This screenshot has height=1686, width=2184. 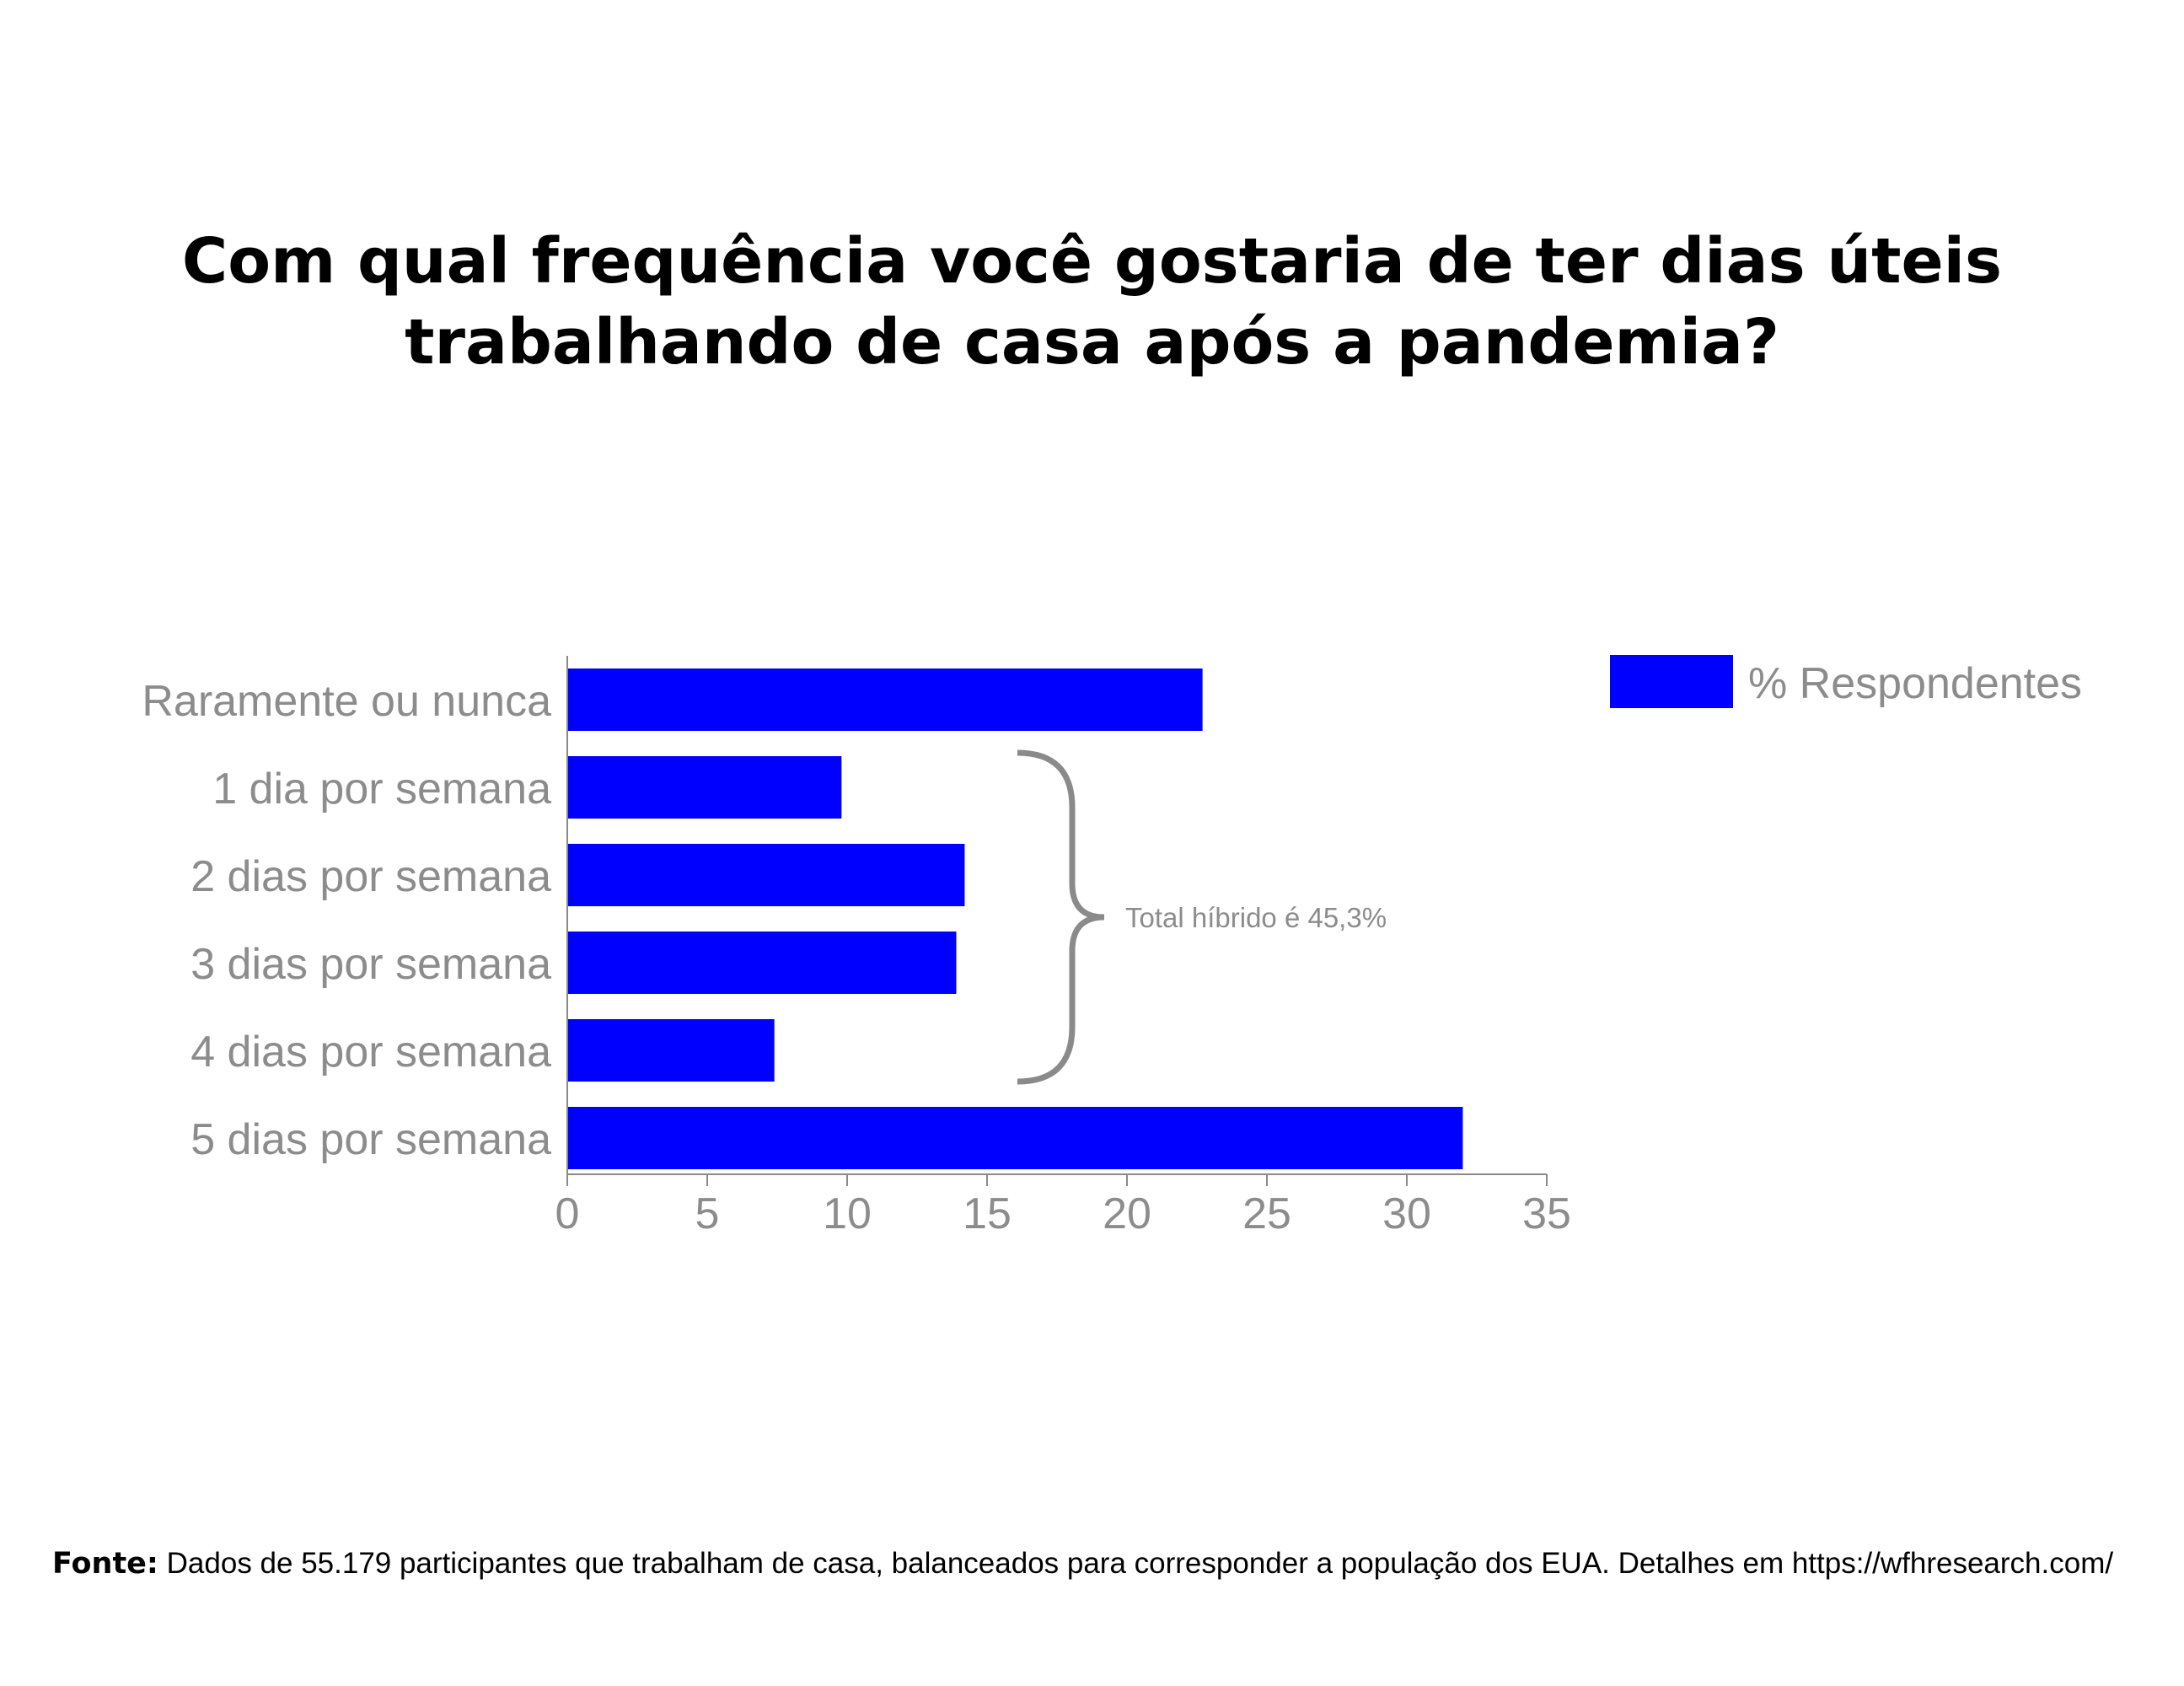 I want to click on category-label-5: 5 dias por semana, so click(x=370, y=1139).